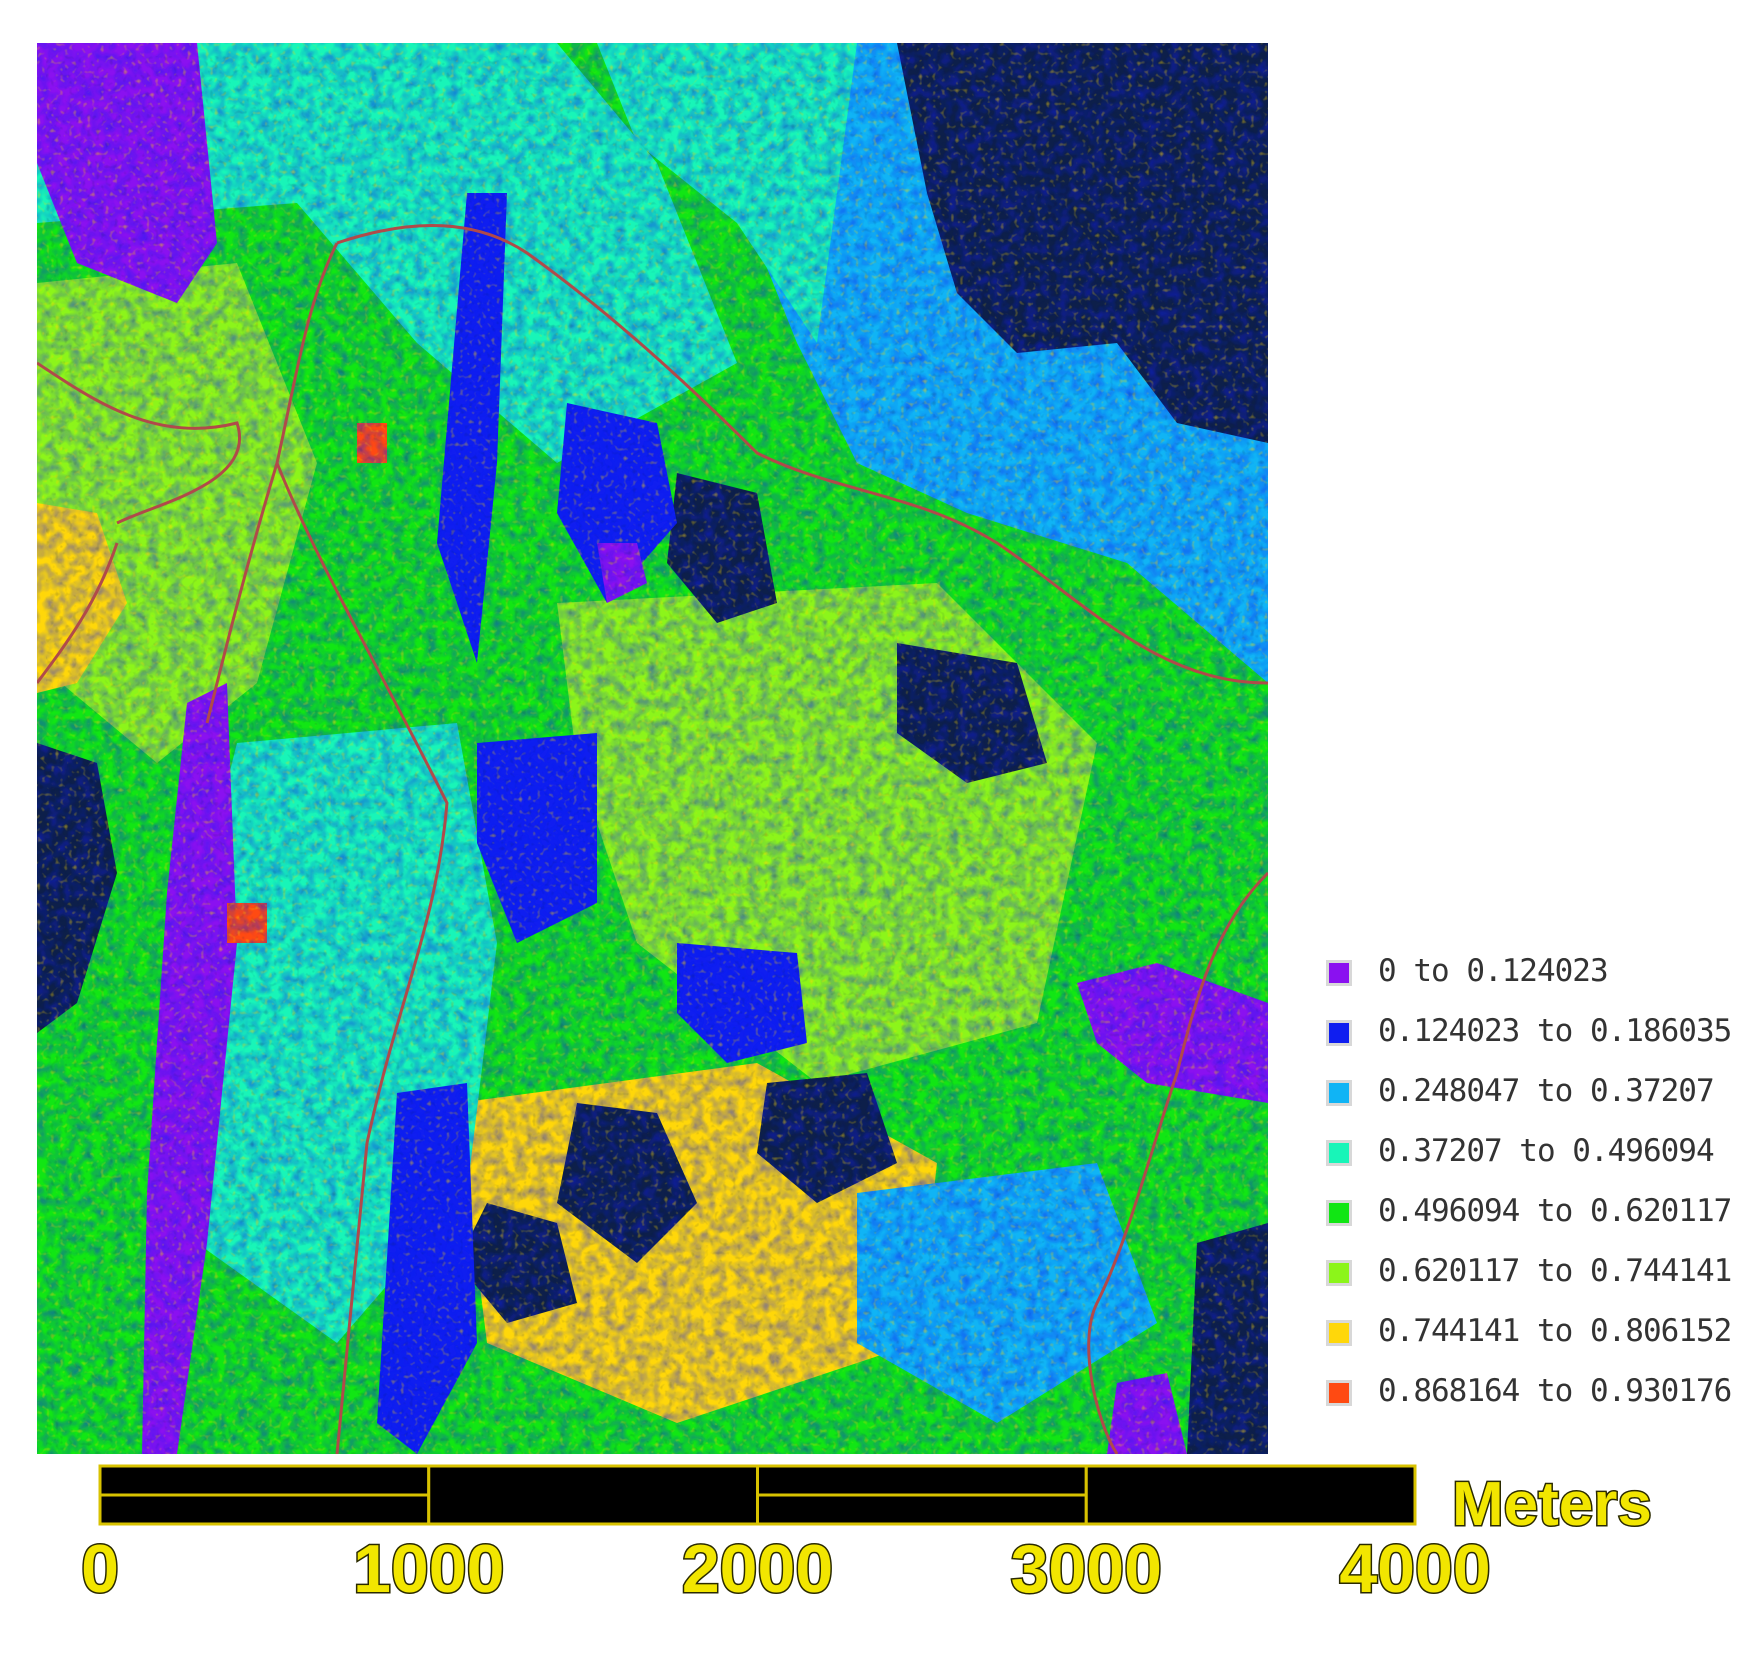  I want to click on legend-item: 0 to 0.124023, so click(1532, 980).